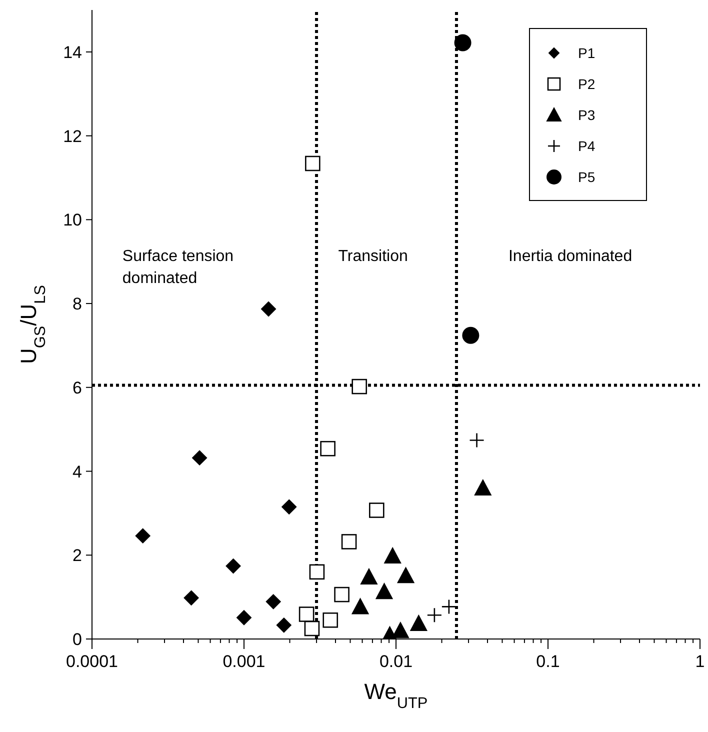  What do you see at coordinates (77, 556) in the screenshot?
I see `y-tick-label: 2` at bounding box center [77, 556].